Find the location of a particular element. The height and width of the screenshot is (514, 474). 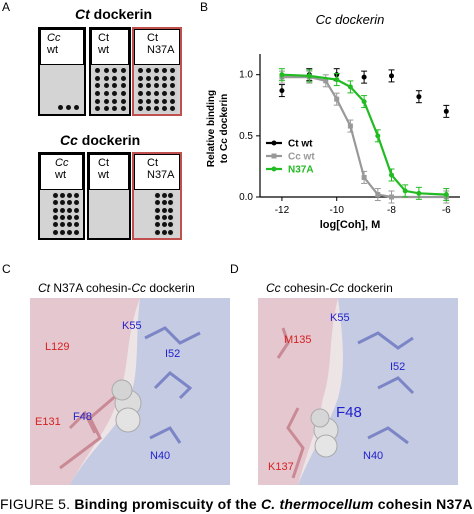

residue-l129-label: L129 is located at coordinates (57, 347).